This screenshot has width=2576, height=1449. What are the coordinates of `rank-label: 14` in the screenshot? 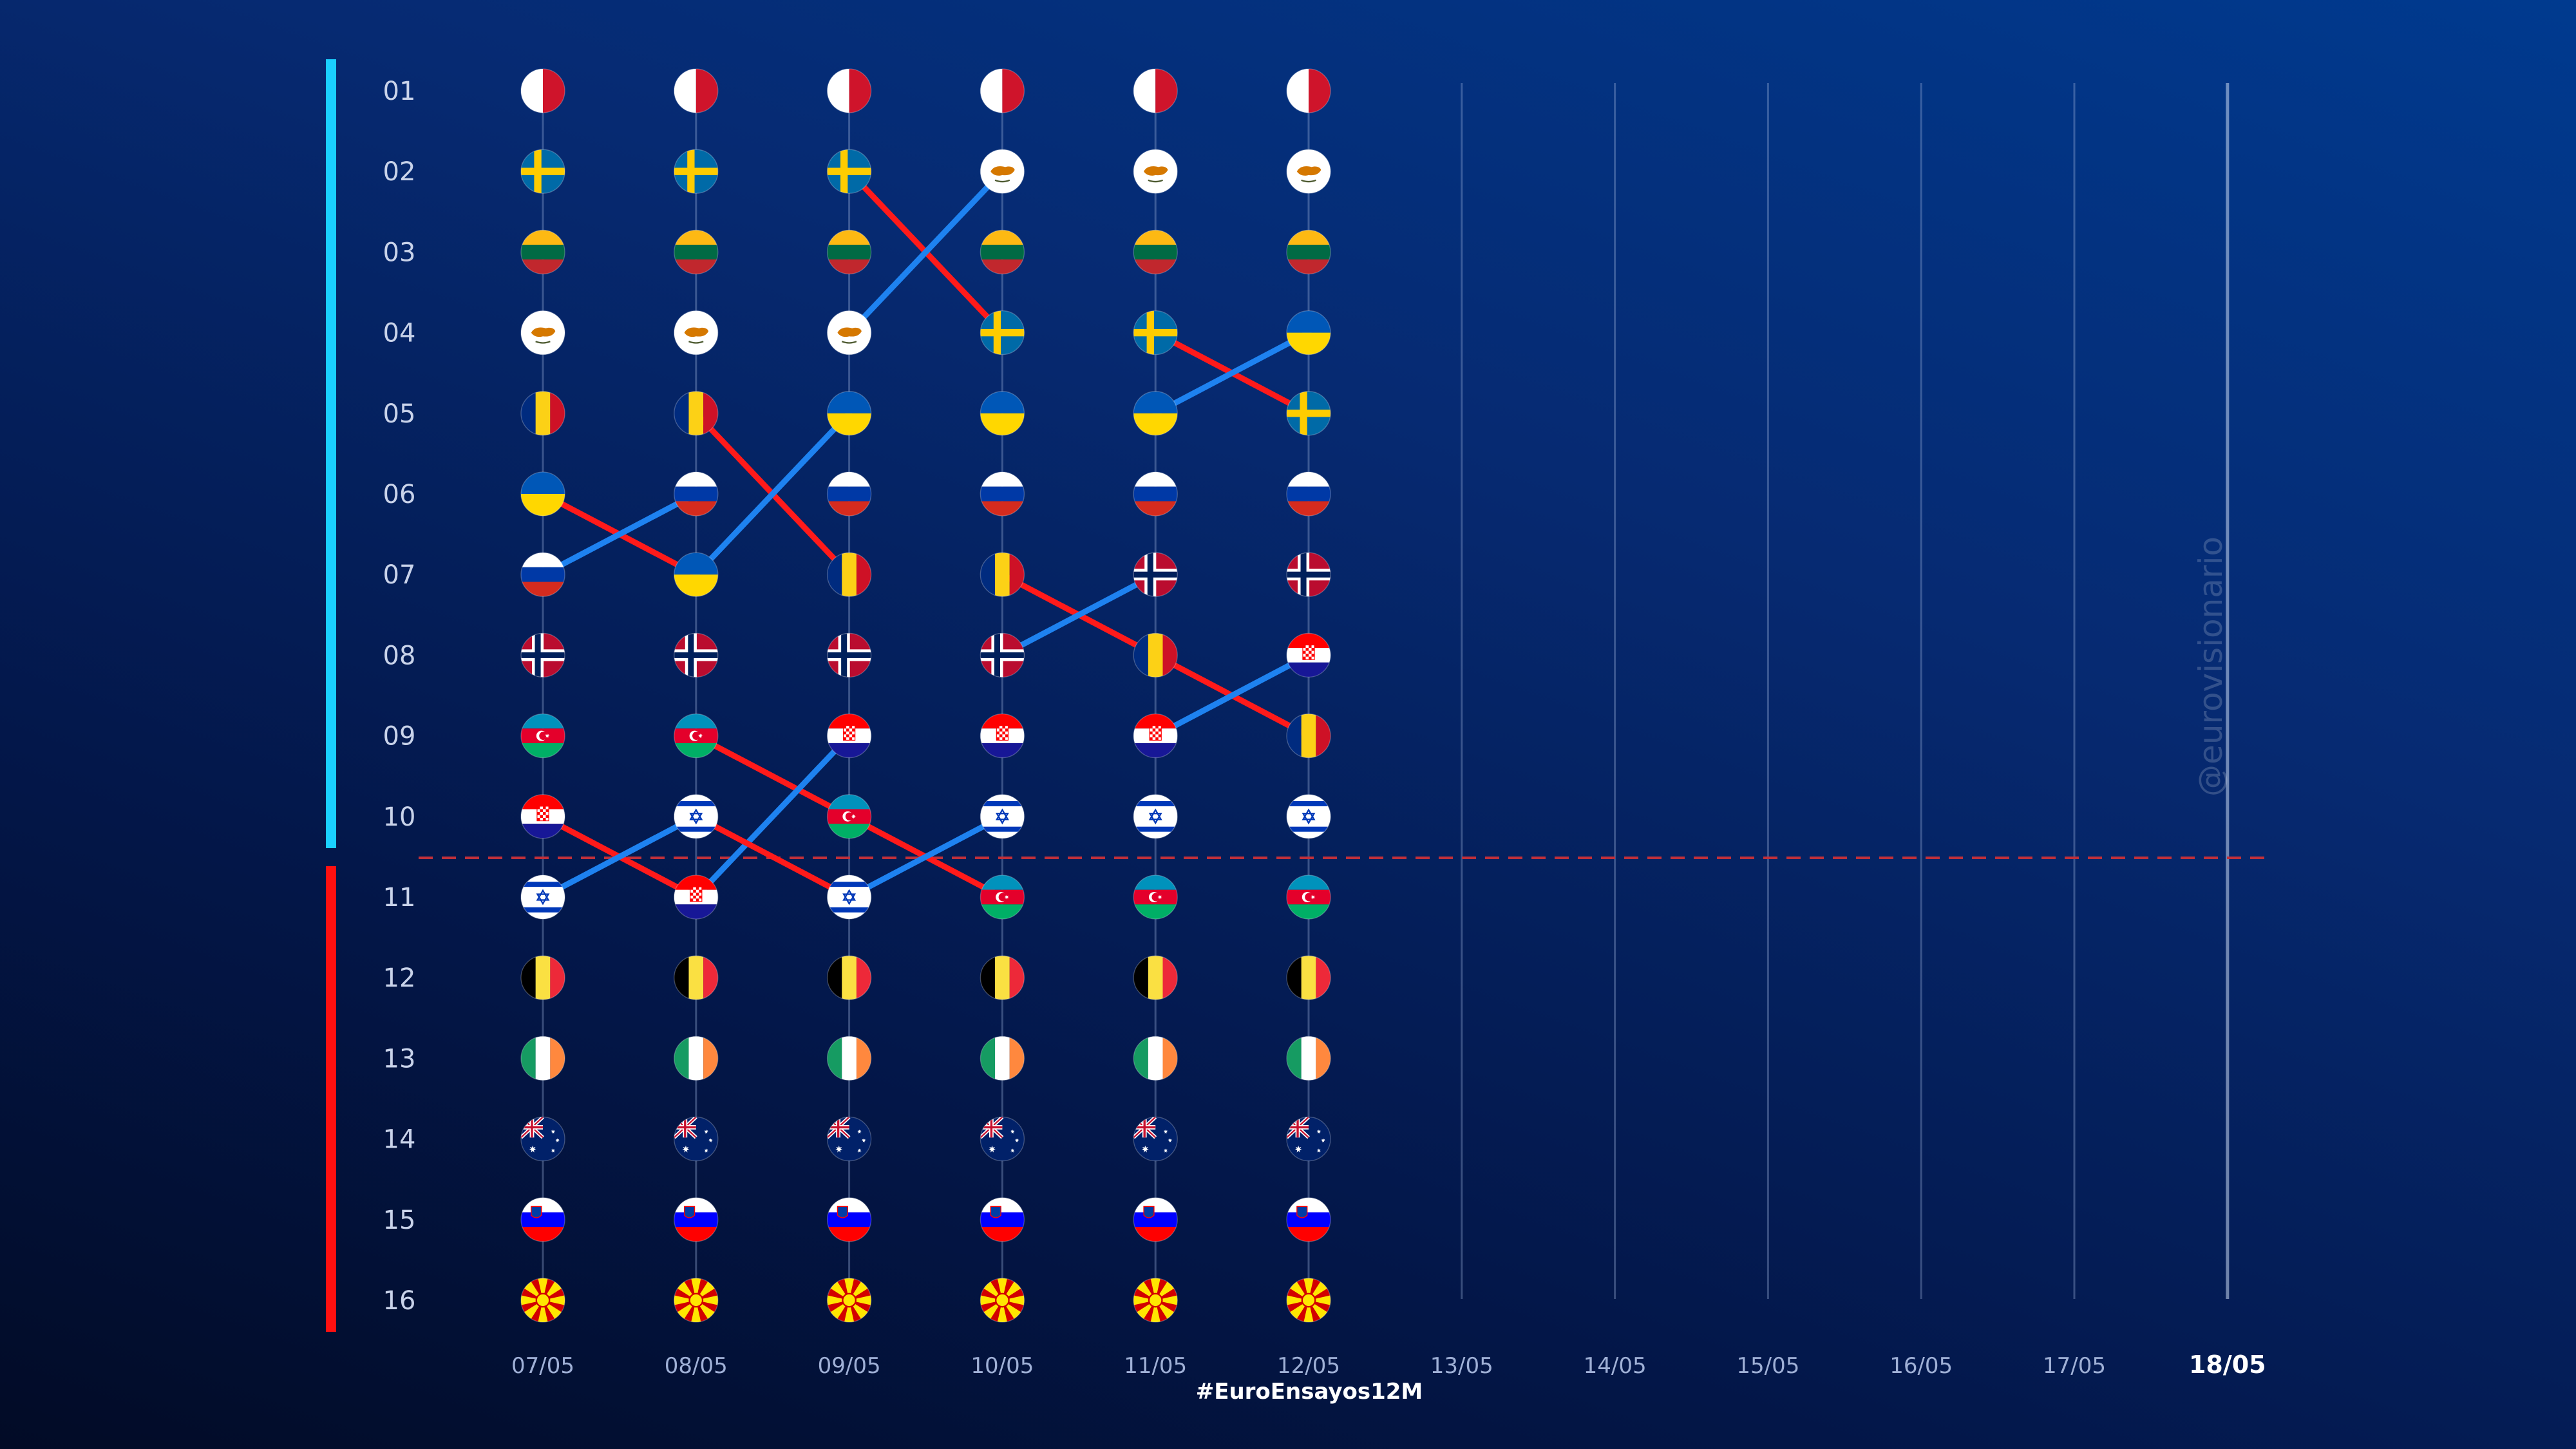 It's located at (399, 1140).